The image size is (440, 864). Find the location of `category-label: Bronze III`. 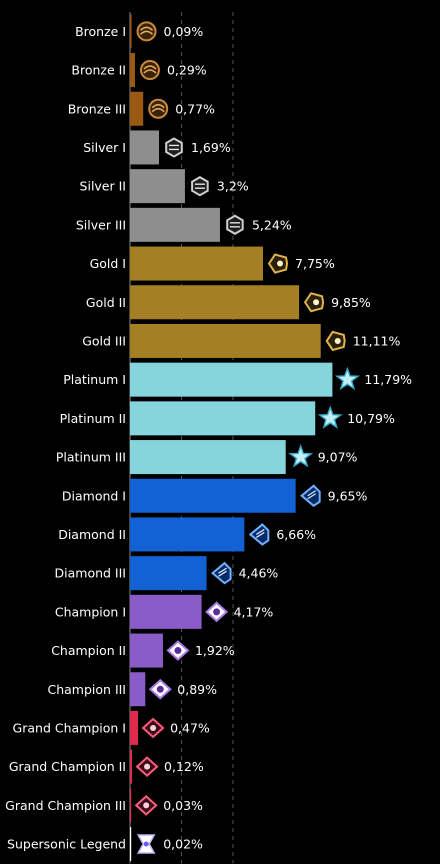

category-label: Bronze III is located at coordinates (97, 108).